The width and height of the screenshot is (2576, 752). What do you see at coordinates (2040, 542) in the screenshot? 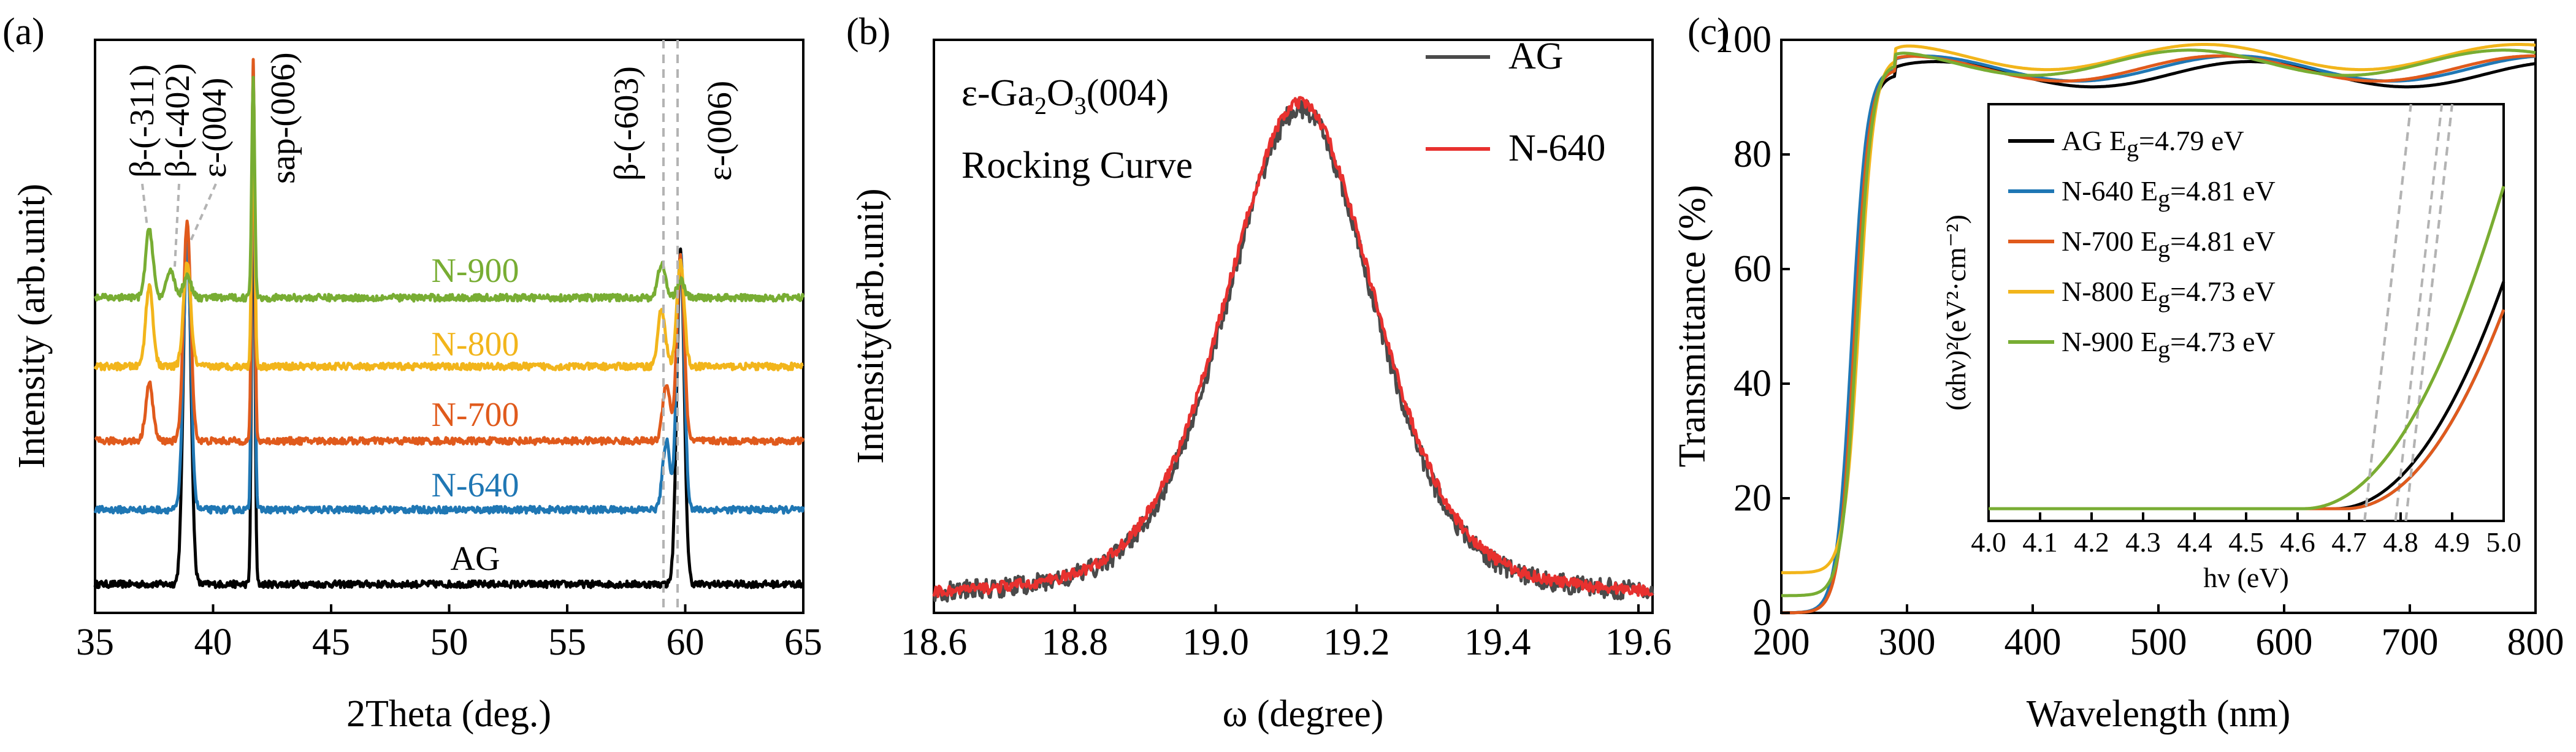
I see `inset-xtick-label: 4.1` at bounding box center [2040, 542].